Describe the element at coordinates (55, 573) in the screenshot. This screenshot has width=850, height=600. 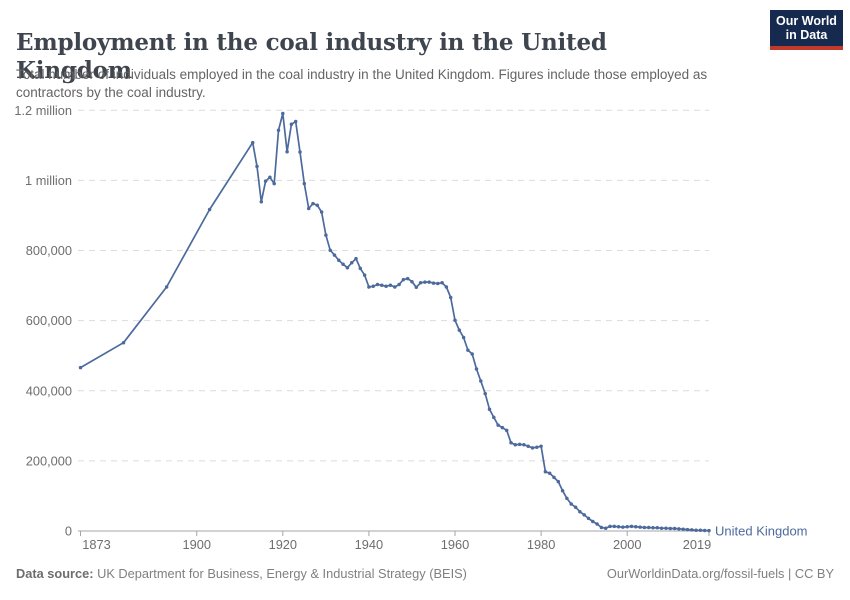
I see `data-source-label: Data source:` at that location.